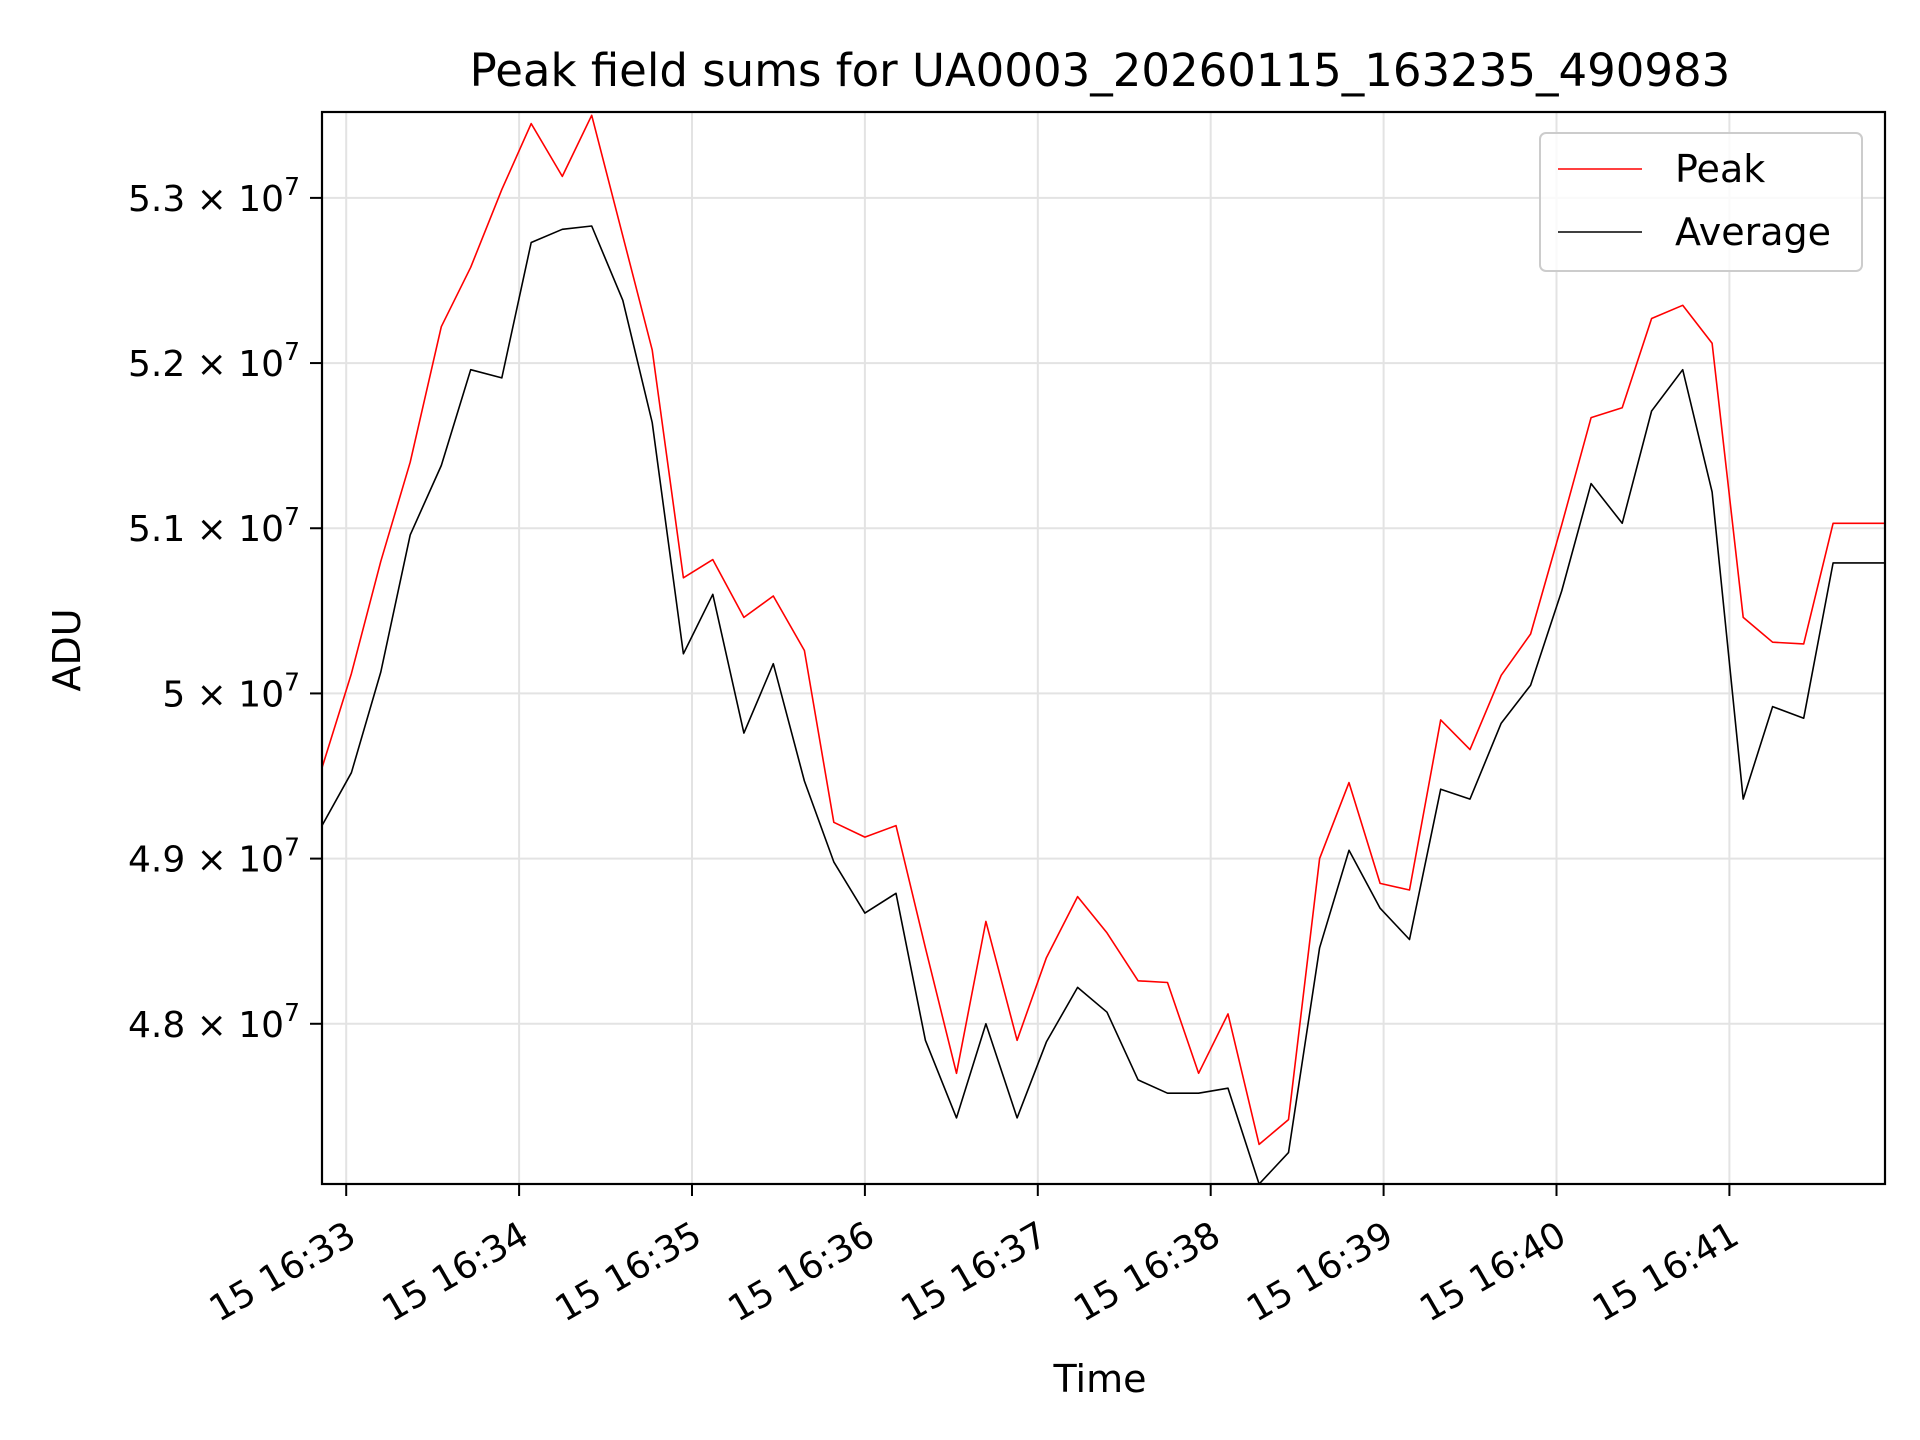 This screenshot has height=1440, width=1920. I want to click on legend: Peak Average, so click(1701, 202).